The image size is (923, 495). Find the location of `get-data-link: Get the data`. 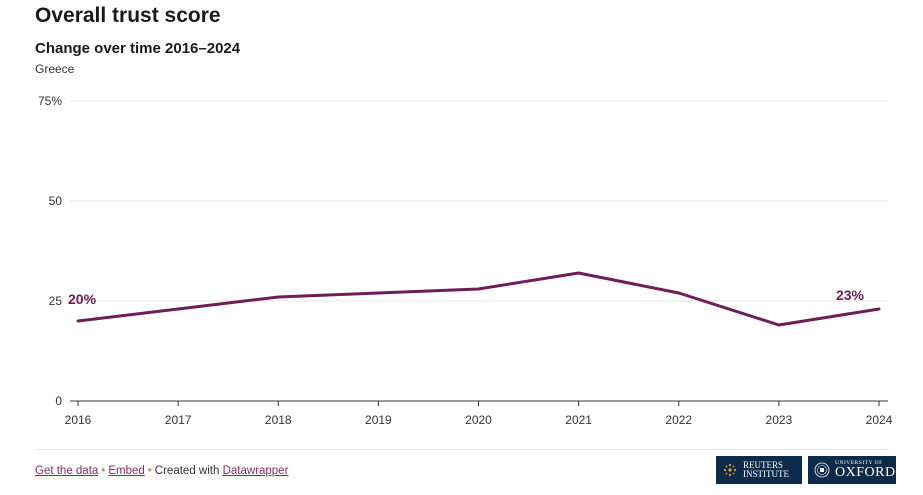

get-data-link: Get the data is located at coordinates (67, 471).